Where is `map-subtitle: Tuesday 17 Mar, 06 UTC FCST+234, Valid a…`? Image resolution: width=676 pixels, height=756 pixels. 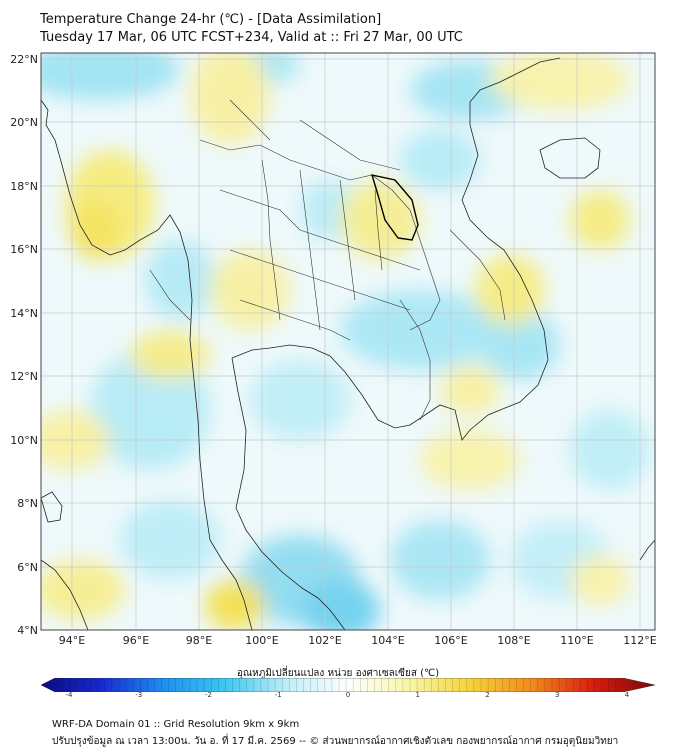
map-subtitle: Tuesday 17 Mar, 06 UTC FCST+234, Valid a… is located at coordinates (251, 37).